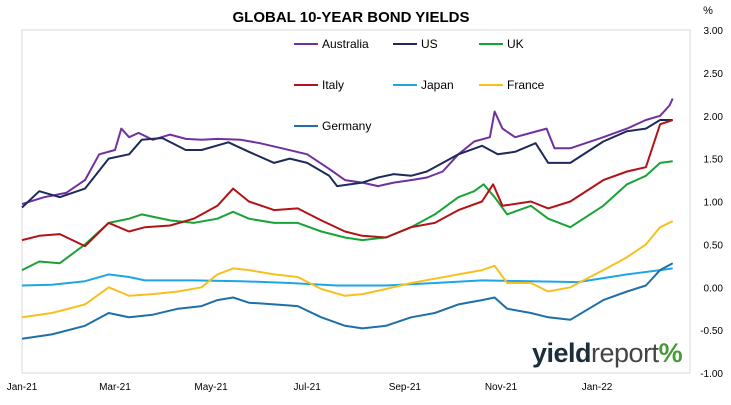  I want to click on logo-yield-text: yield, so click(562, 353).